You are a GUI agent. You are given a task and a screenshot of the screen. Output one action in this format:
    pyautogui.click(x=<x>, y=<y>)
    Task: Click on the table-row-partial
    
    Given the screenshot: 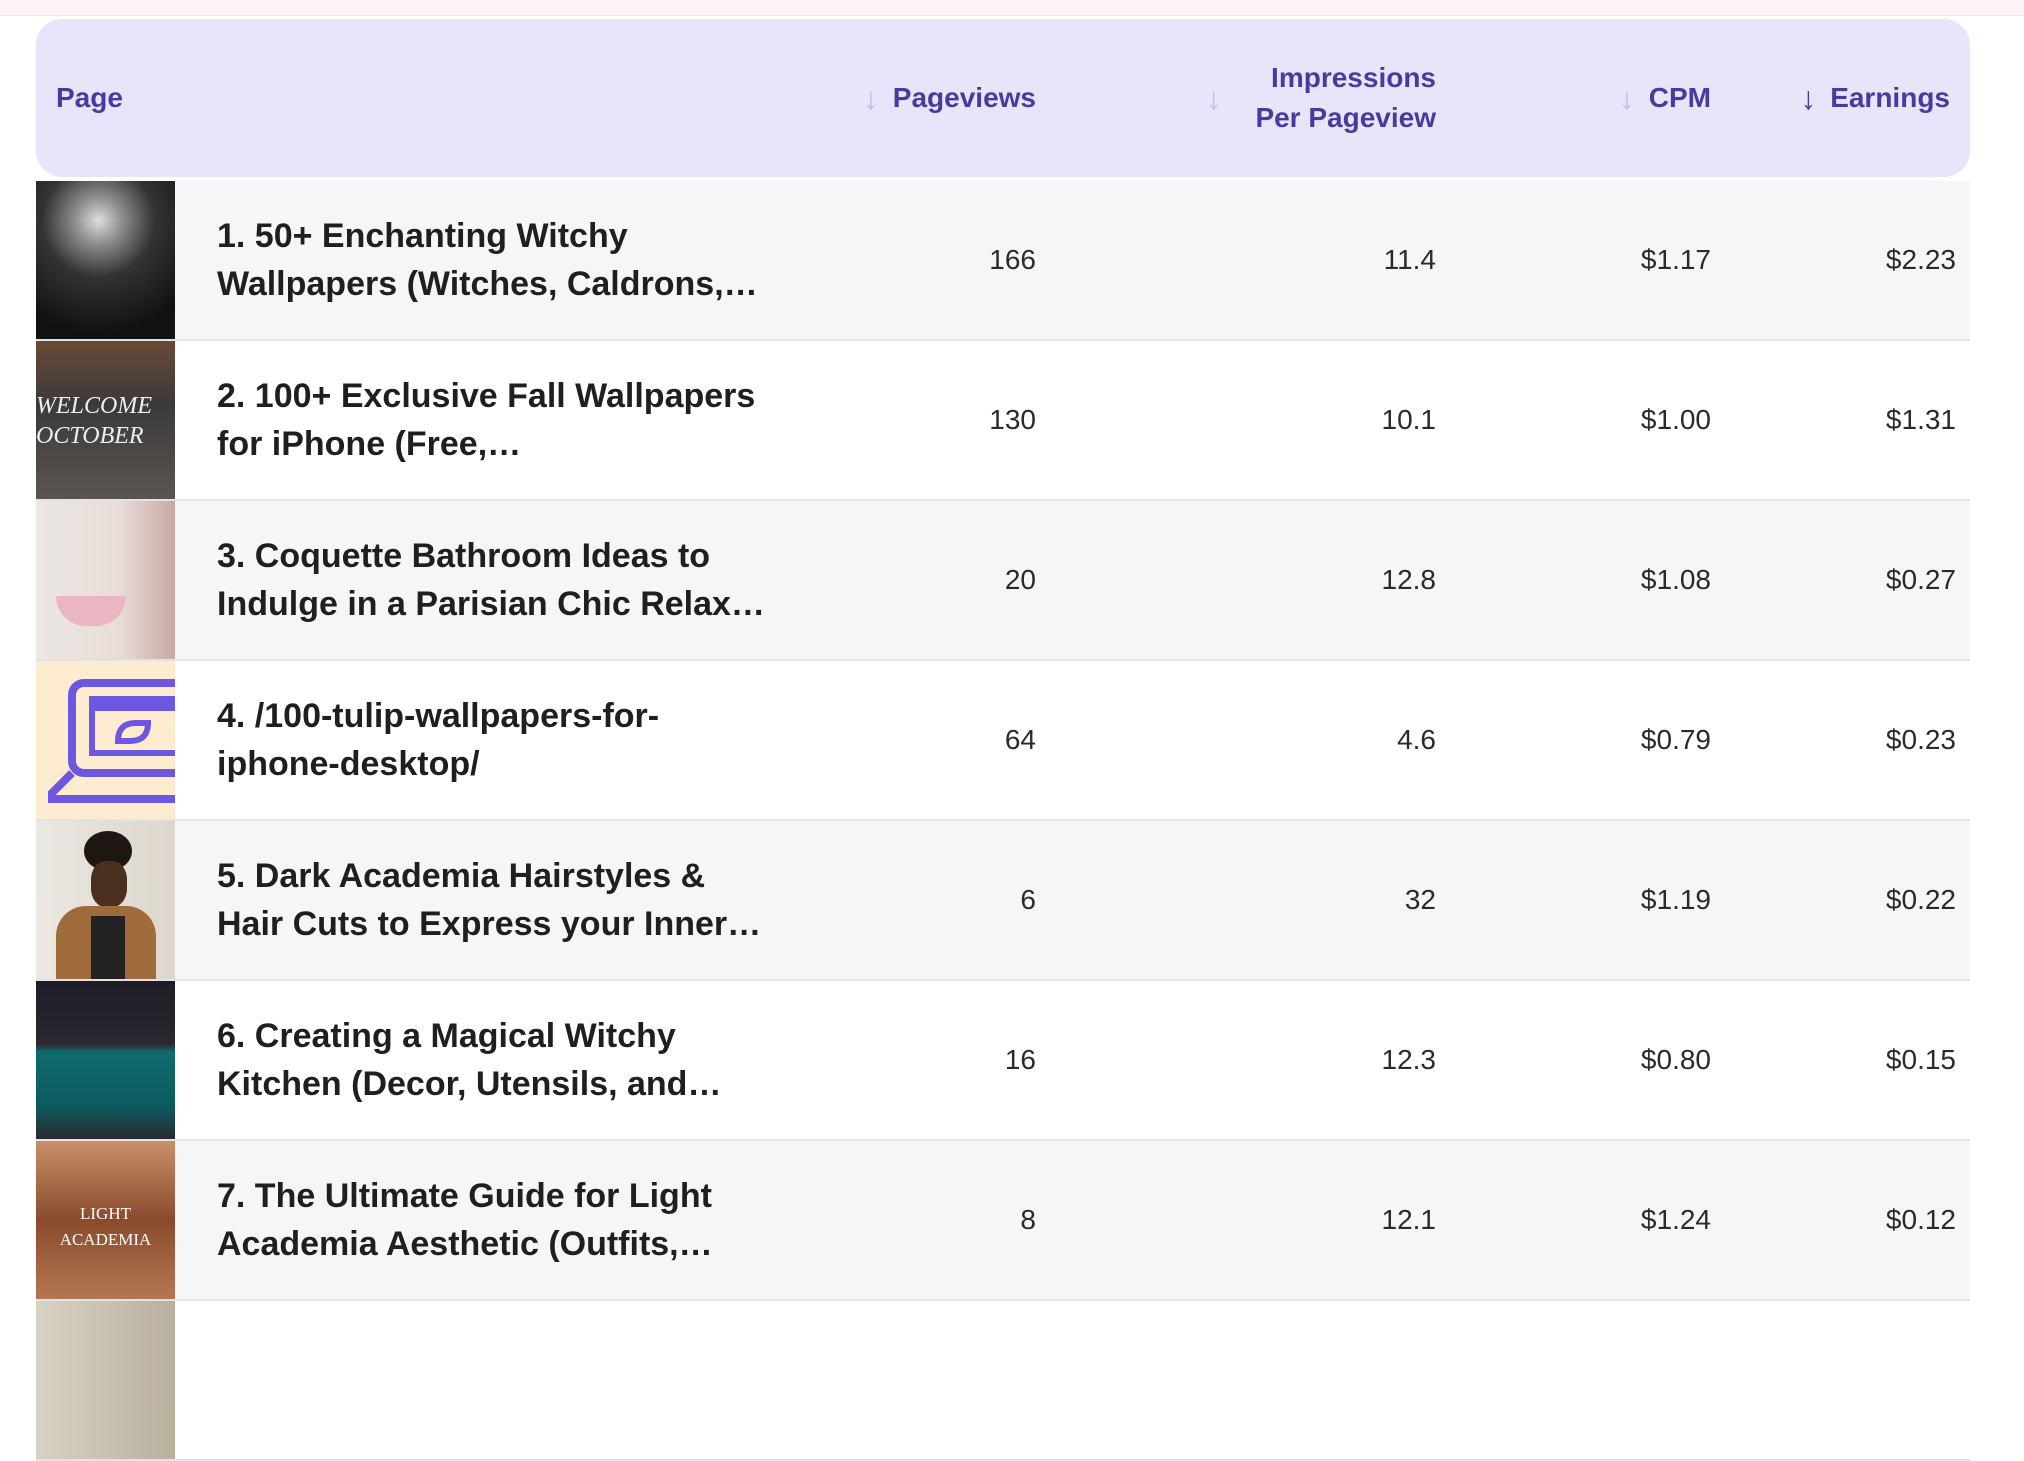 What is the action you would take?
    pyautogui.click(x=1003, y=1381)
    